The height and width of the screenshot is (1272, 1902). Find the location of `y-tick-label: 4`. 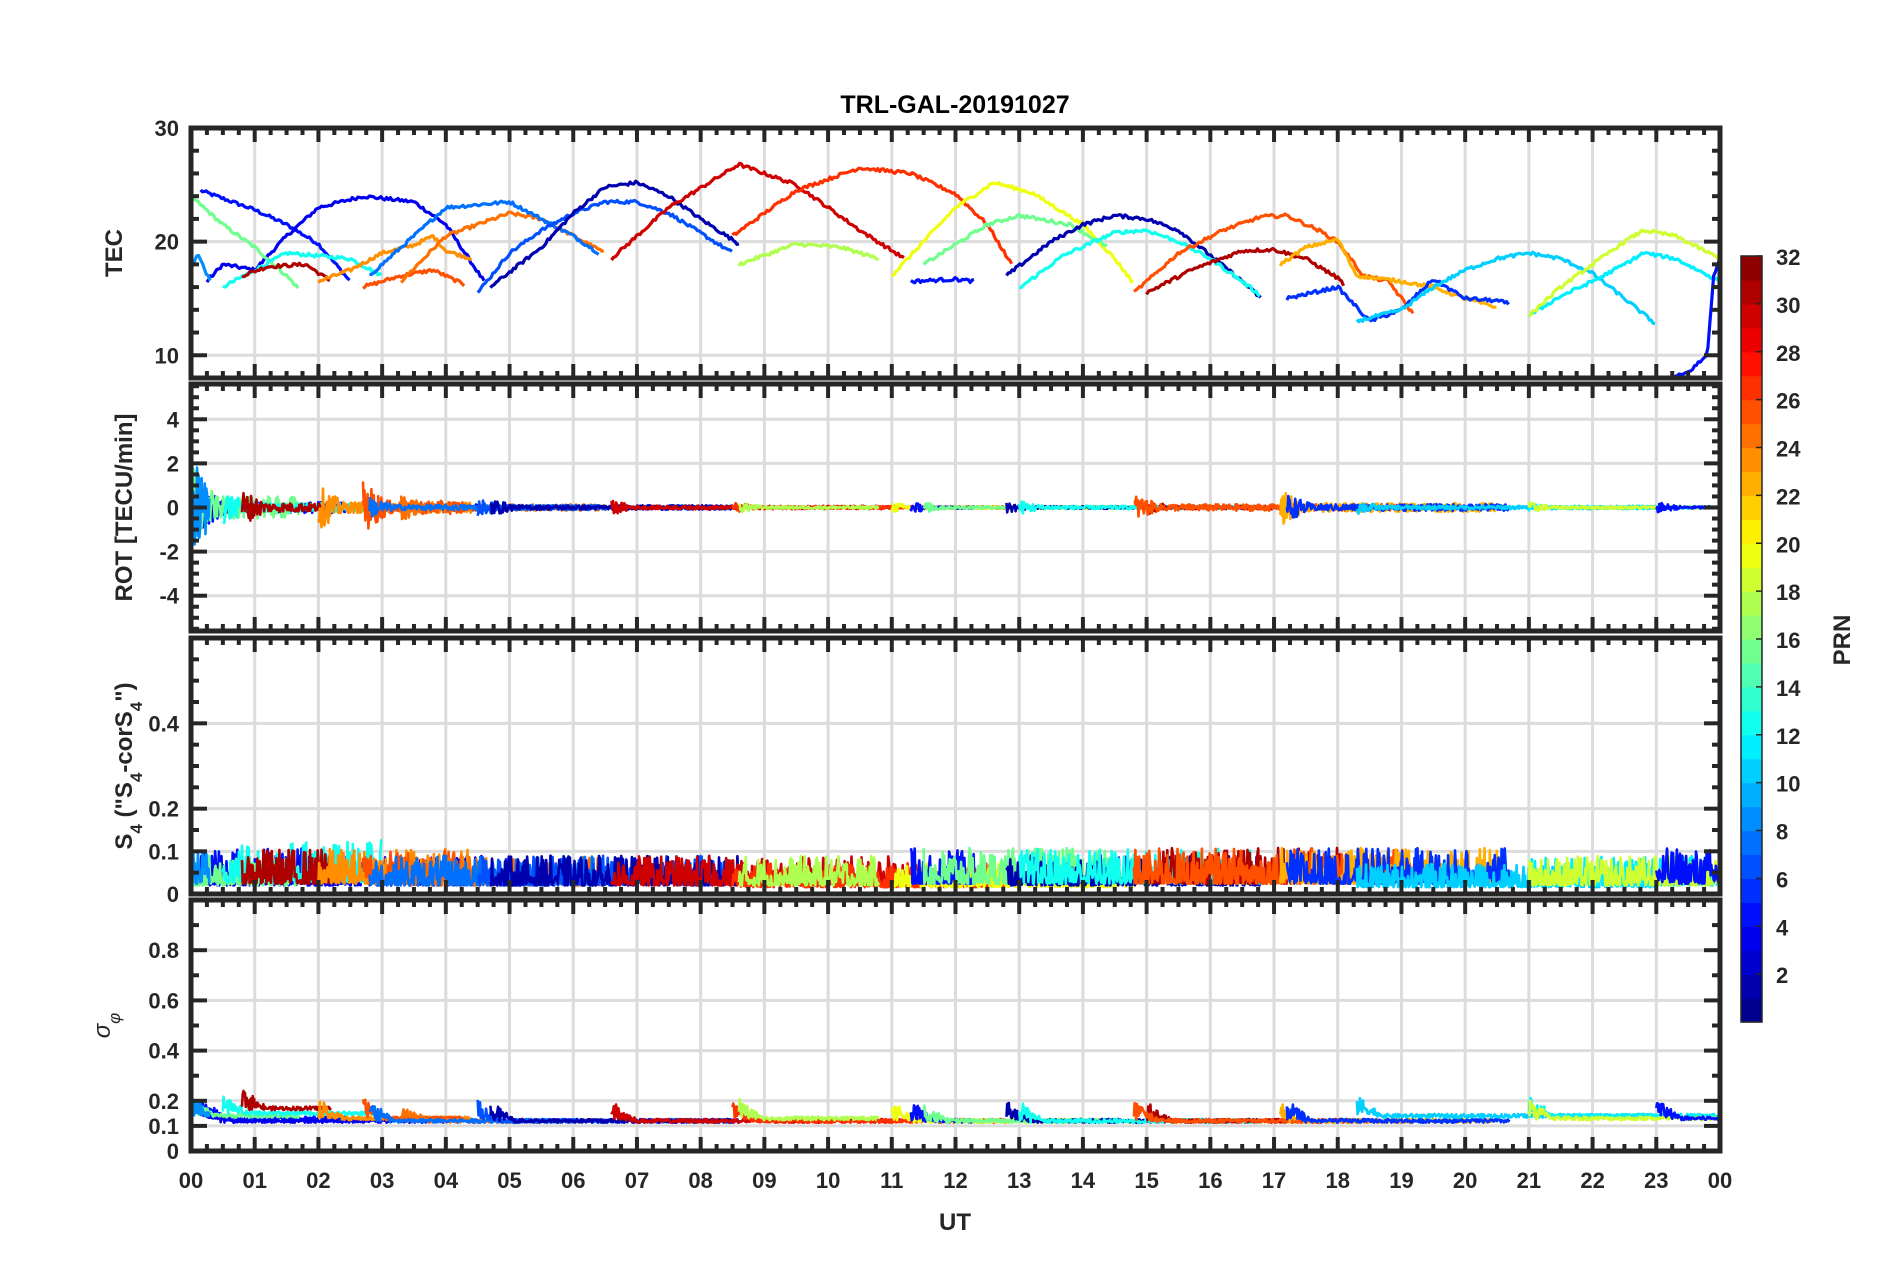

y-tick-label: 4 is located at coordinates (173, 419).